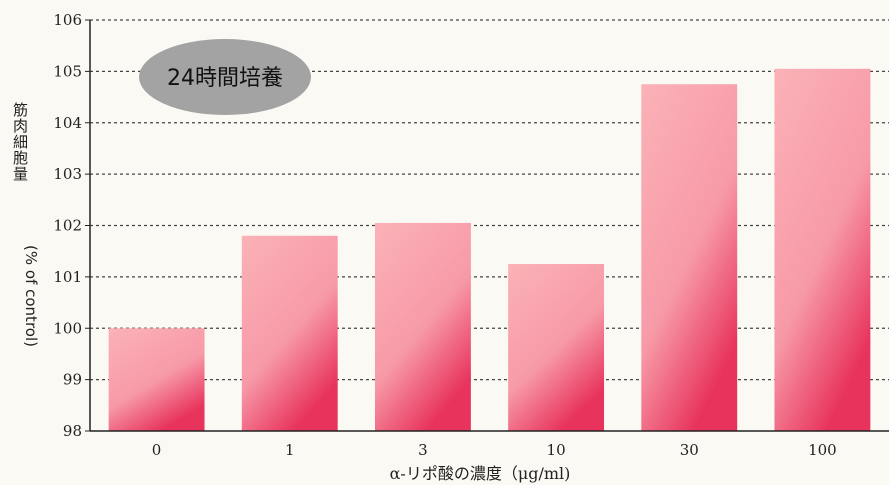  What do you see at coordinates (67, 277) in the screenshot?
I see `y-tick-label: 101` at bounding box center [67, 277].